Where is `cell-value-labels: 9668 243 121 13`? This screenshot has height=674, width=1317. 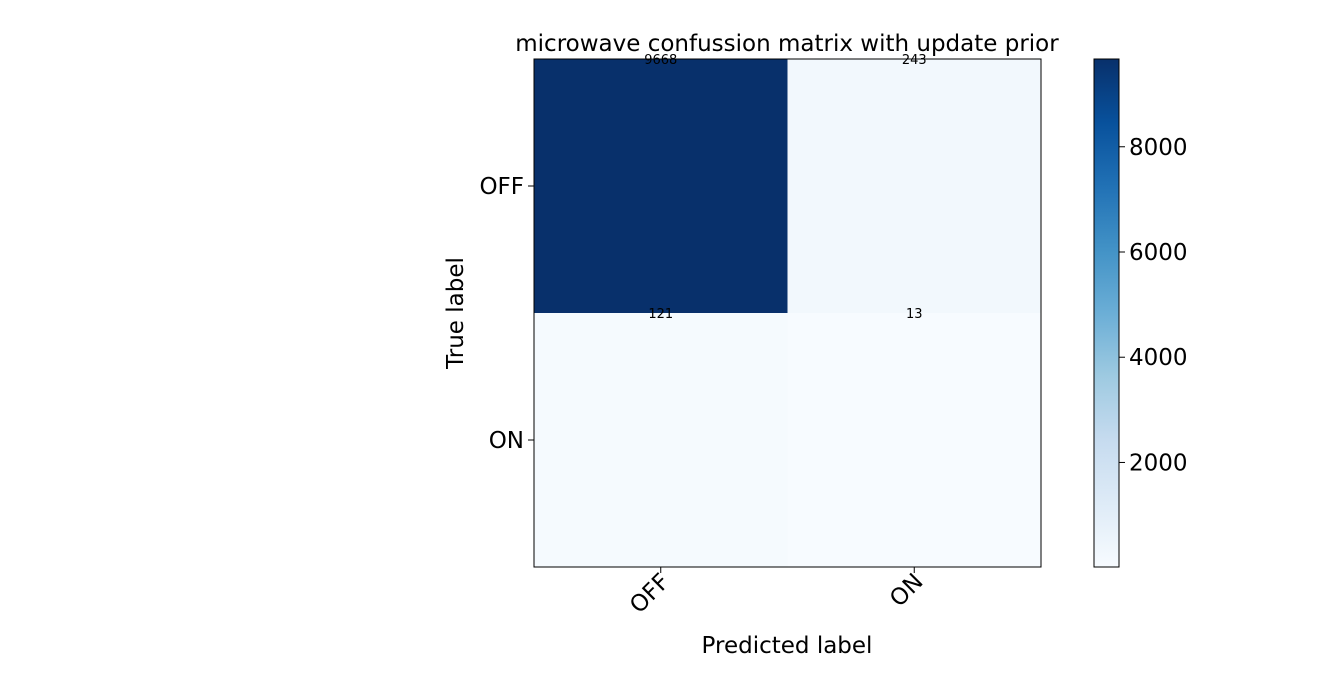
cell-value-labels: 9668 243 121 13 is located at coordinates (785, 187).